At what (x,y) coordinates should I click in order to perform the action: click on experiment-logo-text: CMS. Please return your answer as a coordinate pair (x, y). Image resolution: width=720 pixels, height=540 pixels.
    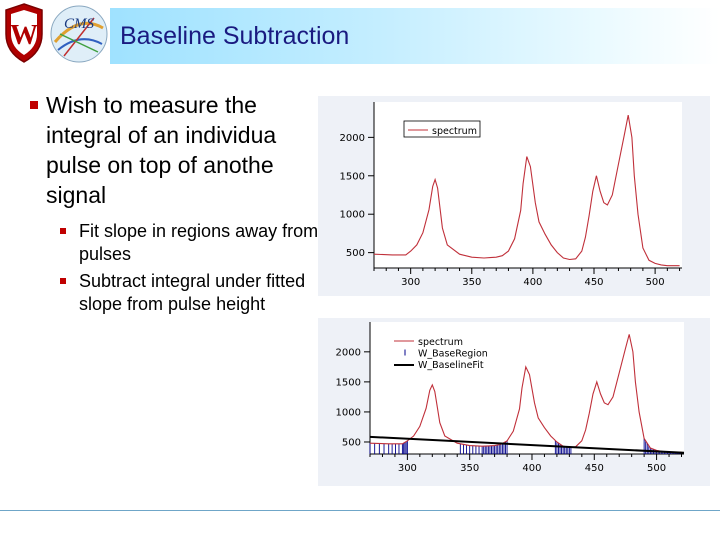
    Looking at the image, I should click on (79, 24).